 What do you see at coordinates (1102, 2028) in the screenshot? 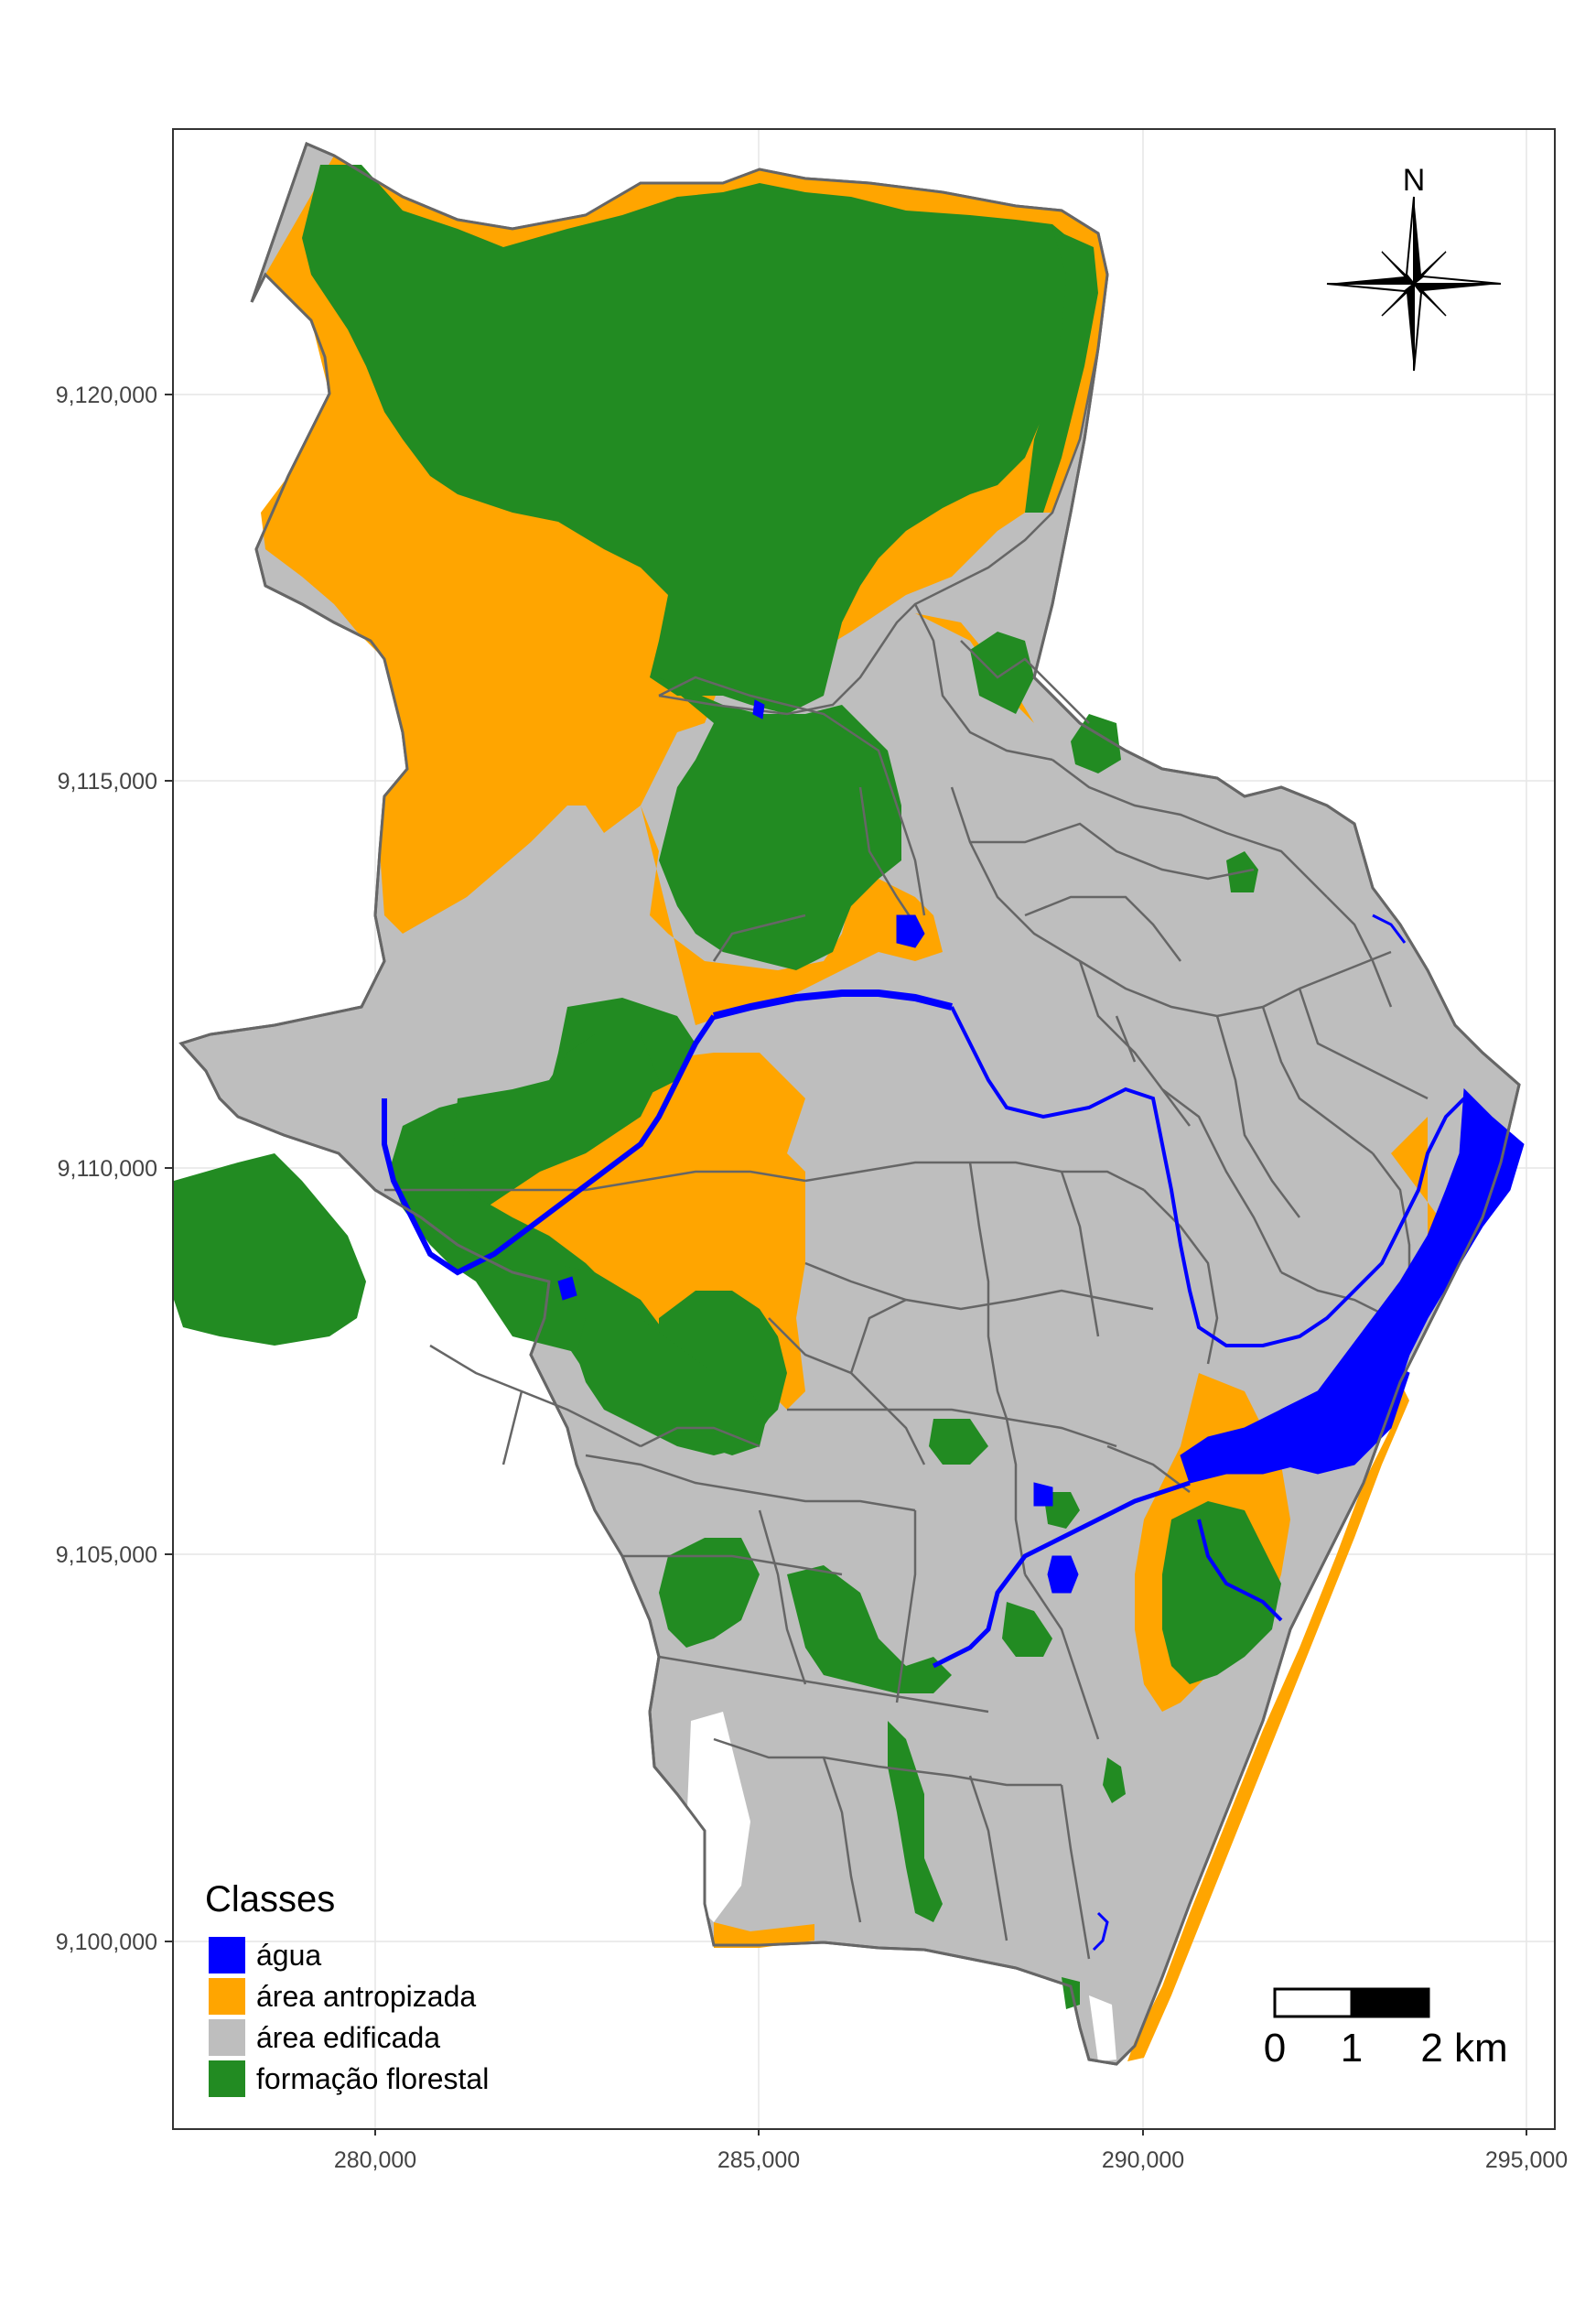
I see `non-classified-area-south` at bounding box center [1102, 2028].